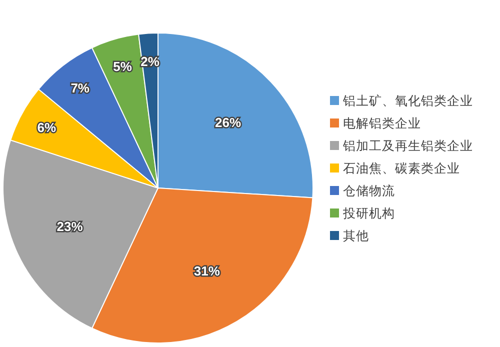 This screenshot has width=500, height=347. Describe the element at coordinates (407, 100) in the screenshot. I see `legend-label: 铝土矿、氧化铝类企业` at that location.